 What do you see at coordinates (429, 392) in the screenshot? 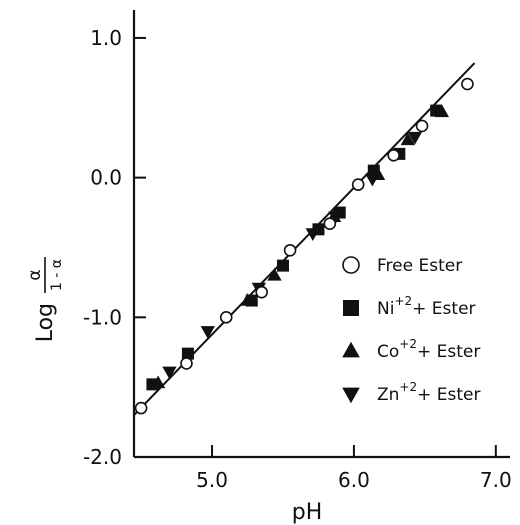
I see `legend-label: Zn+2+ Ester` at bounding box center [429, 392].